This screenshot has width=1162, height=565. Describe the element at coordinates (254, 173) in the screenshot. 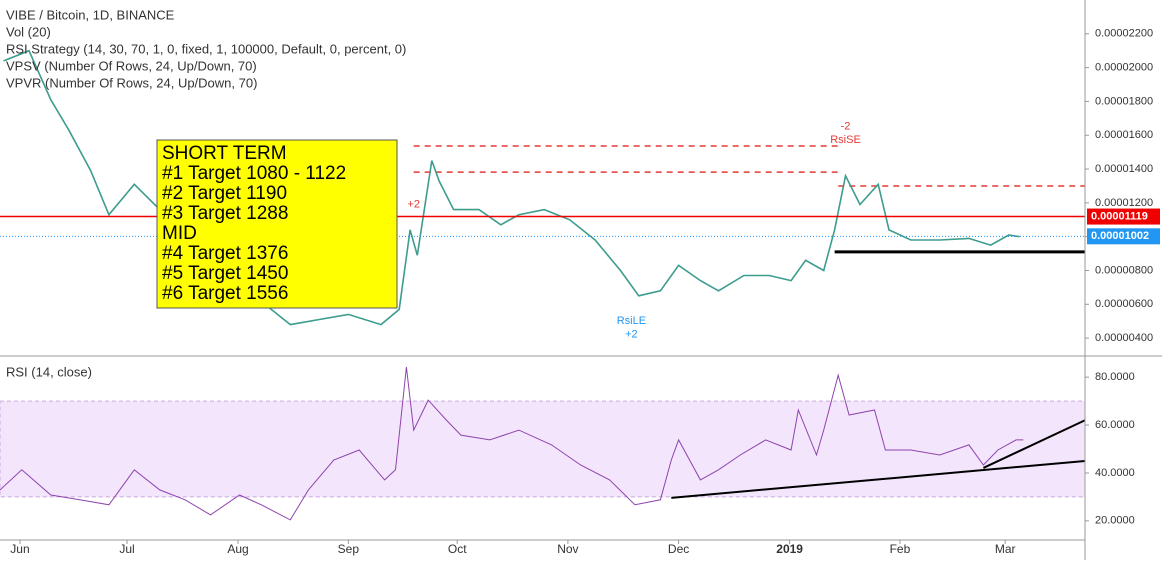

I see `note-line: #1 Target 1080 - 1122` at that location.